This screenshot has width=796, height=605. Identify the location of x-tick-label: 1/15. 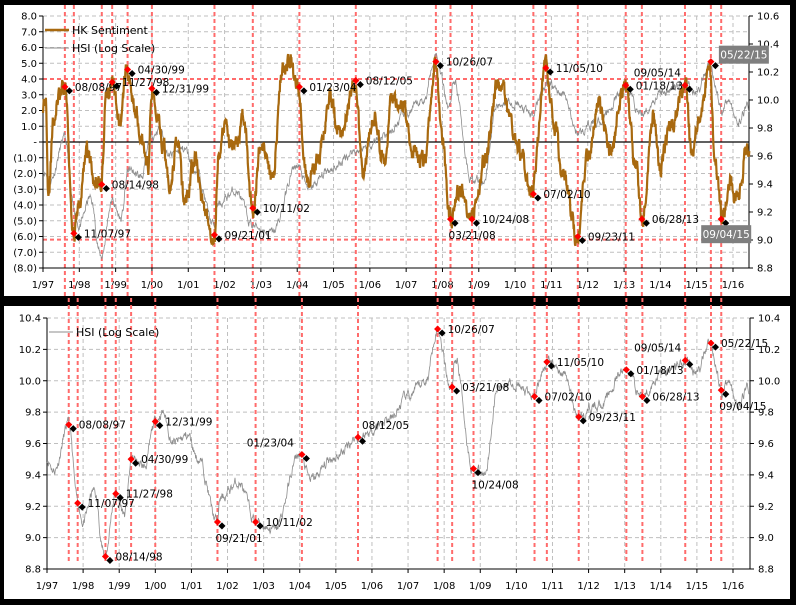
(697, 586).